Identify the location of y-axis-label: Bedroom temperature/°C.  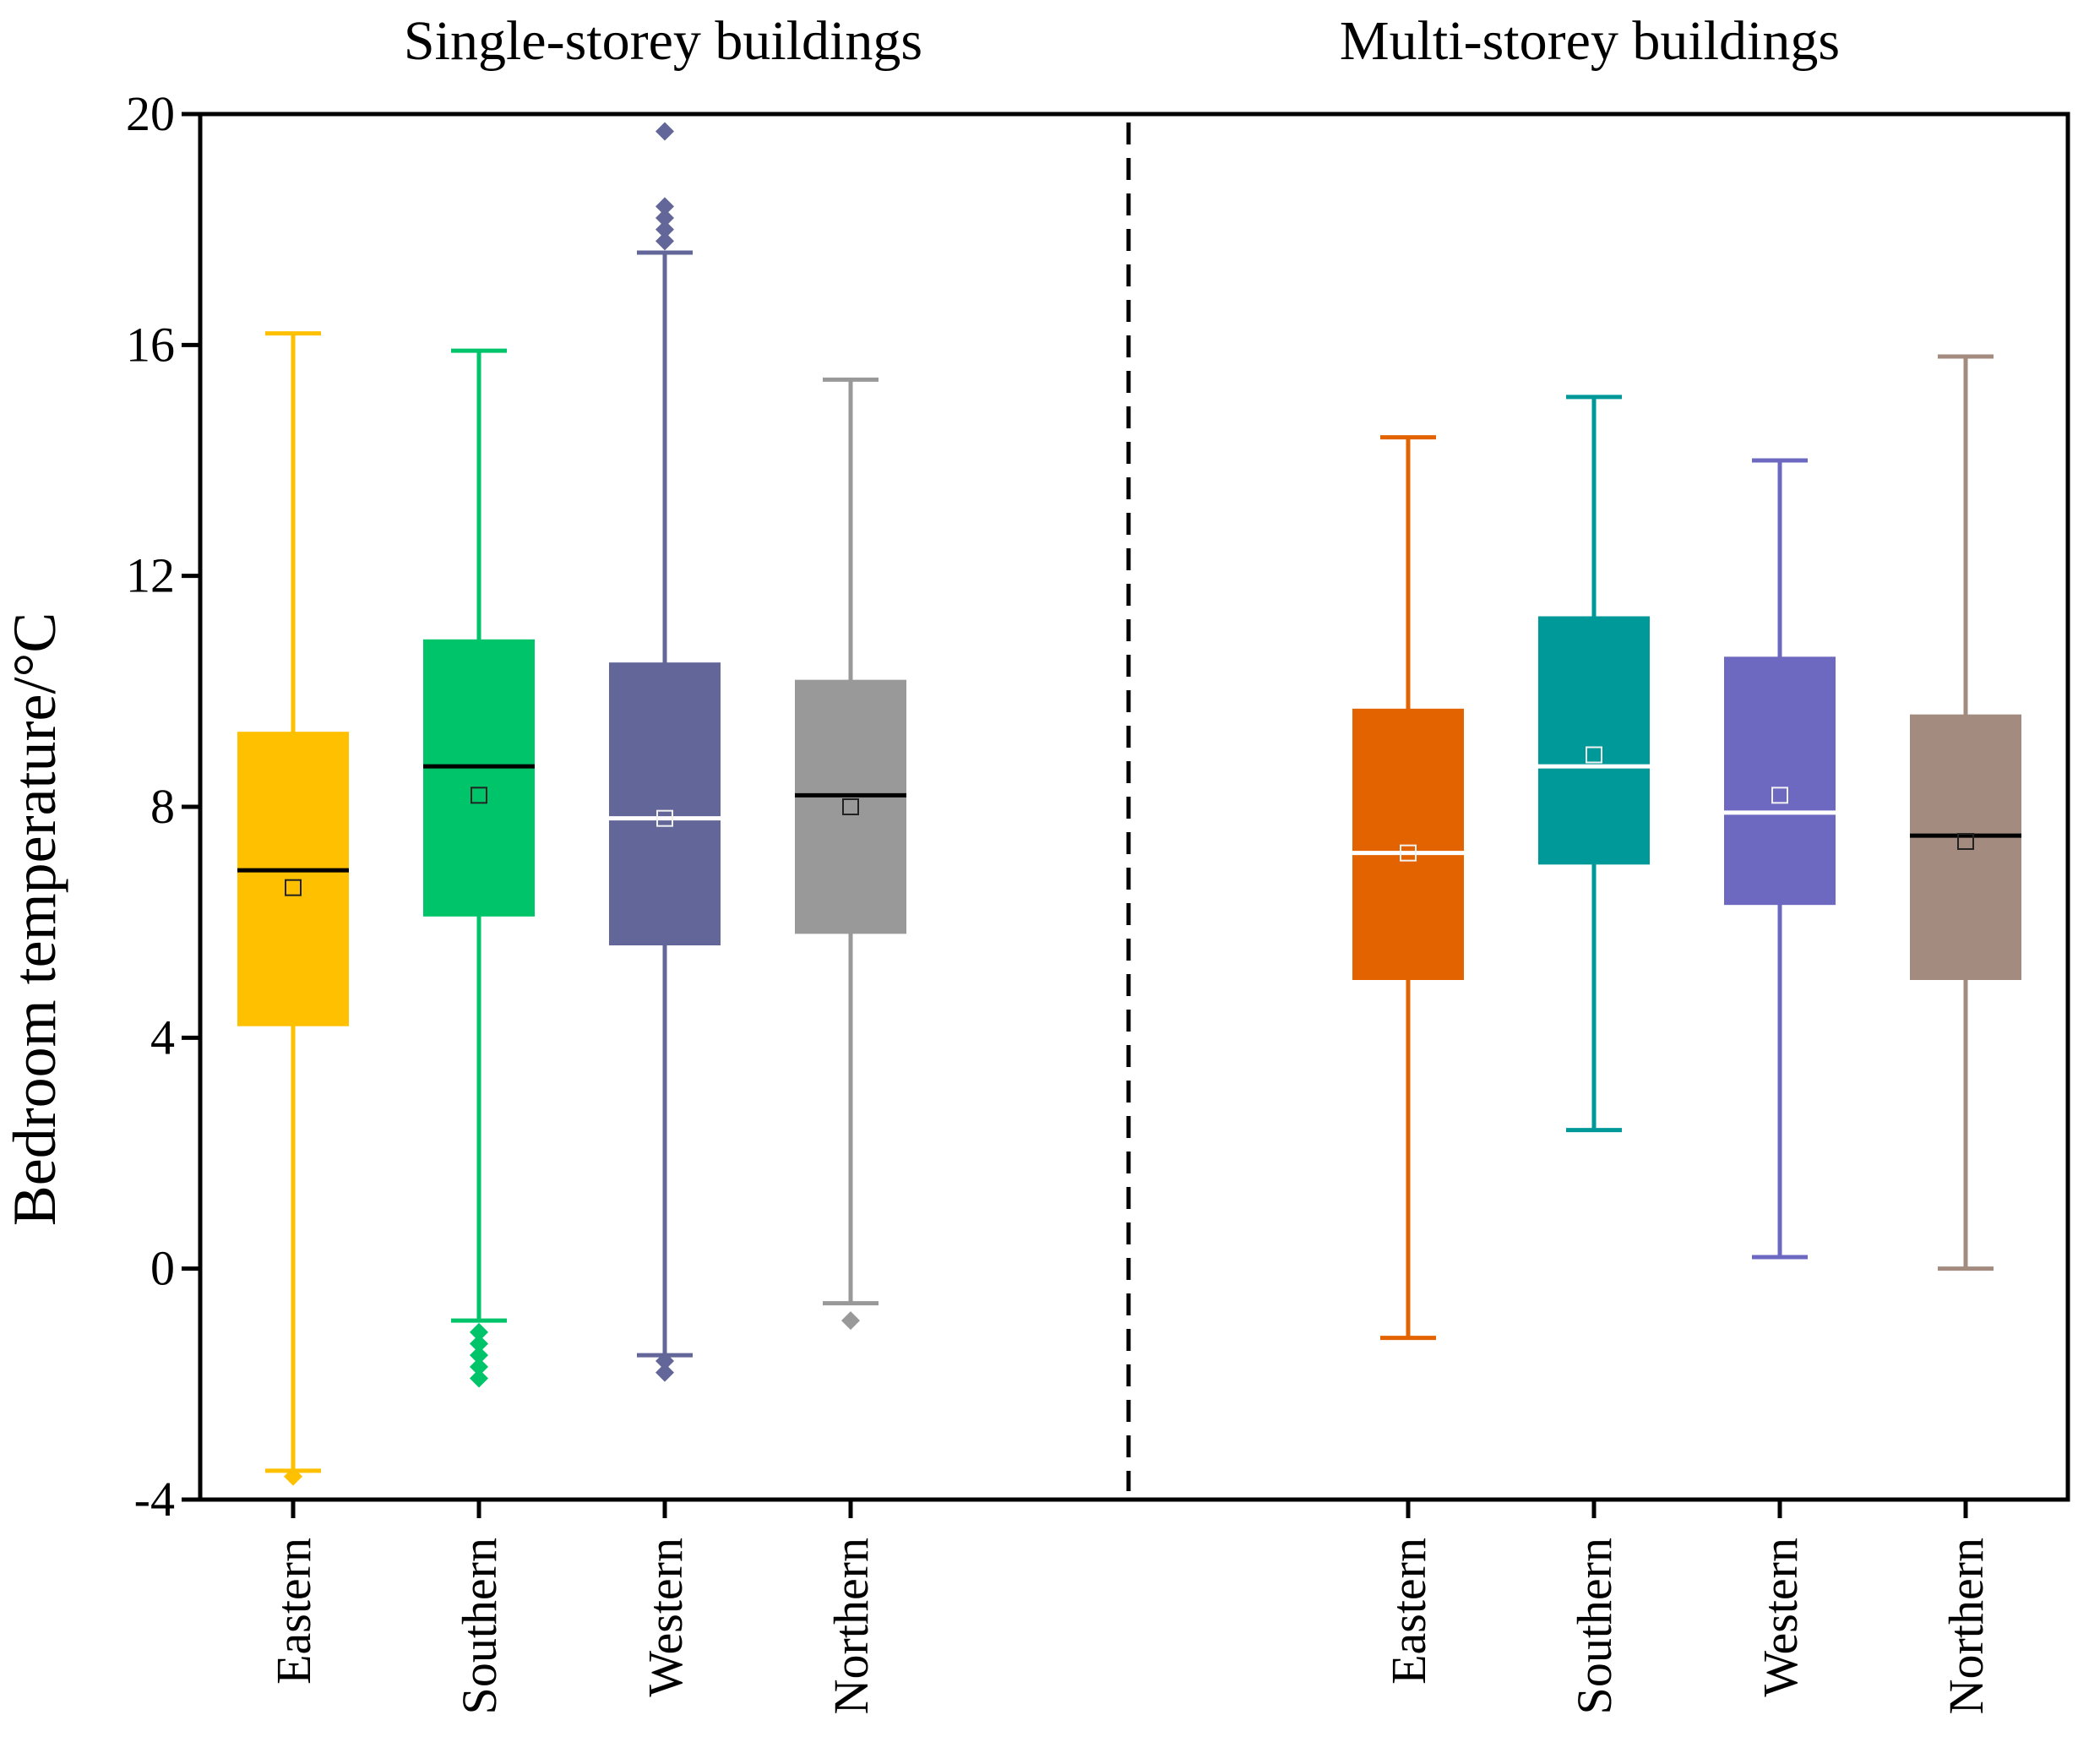
(35, 919).